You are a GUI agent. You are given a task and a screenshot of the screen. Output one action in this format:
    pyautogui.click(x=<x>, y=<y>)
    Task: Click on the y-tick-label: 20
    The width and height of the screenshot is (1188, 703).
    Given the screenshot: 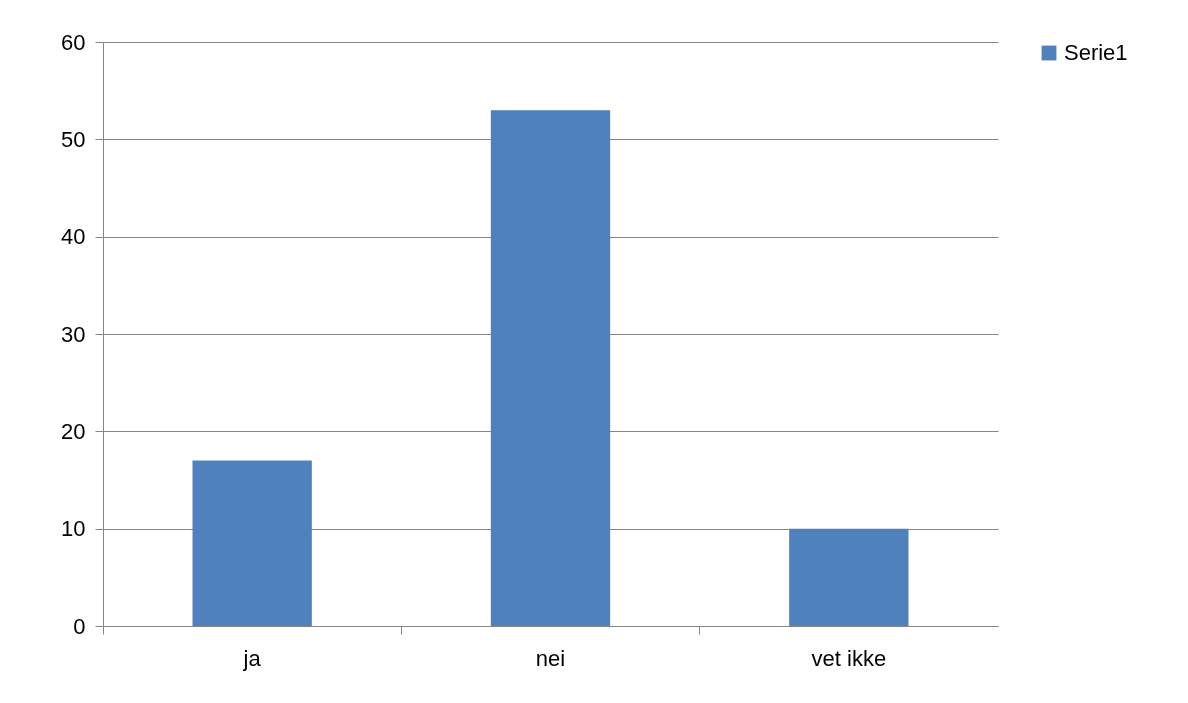 What is the action you would take?
    pyautogui.click(x=73, y=431)
    